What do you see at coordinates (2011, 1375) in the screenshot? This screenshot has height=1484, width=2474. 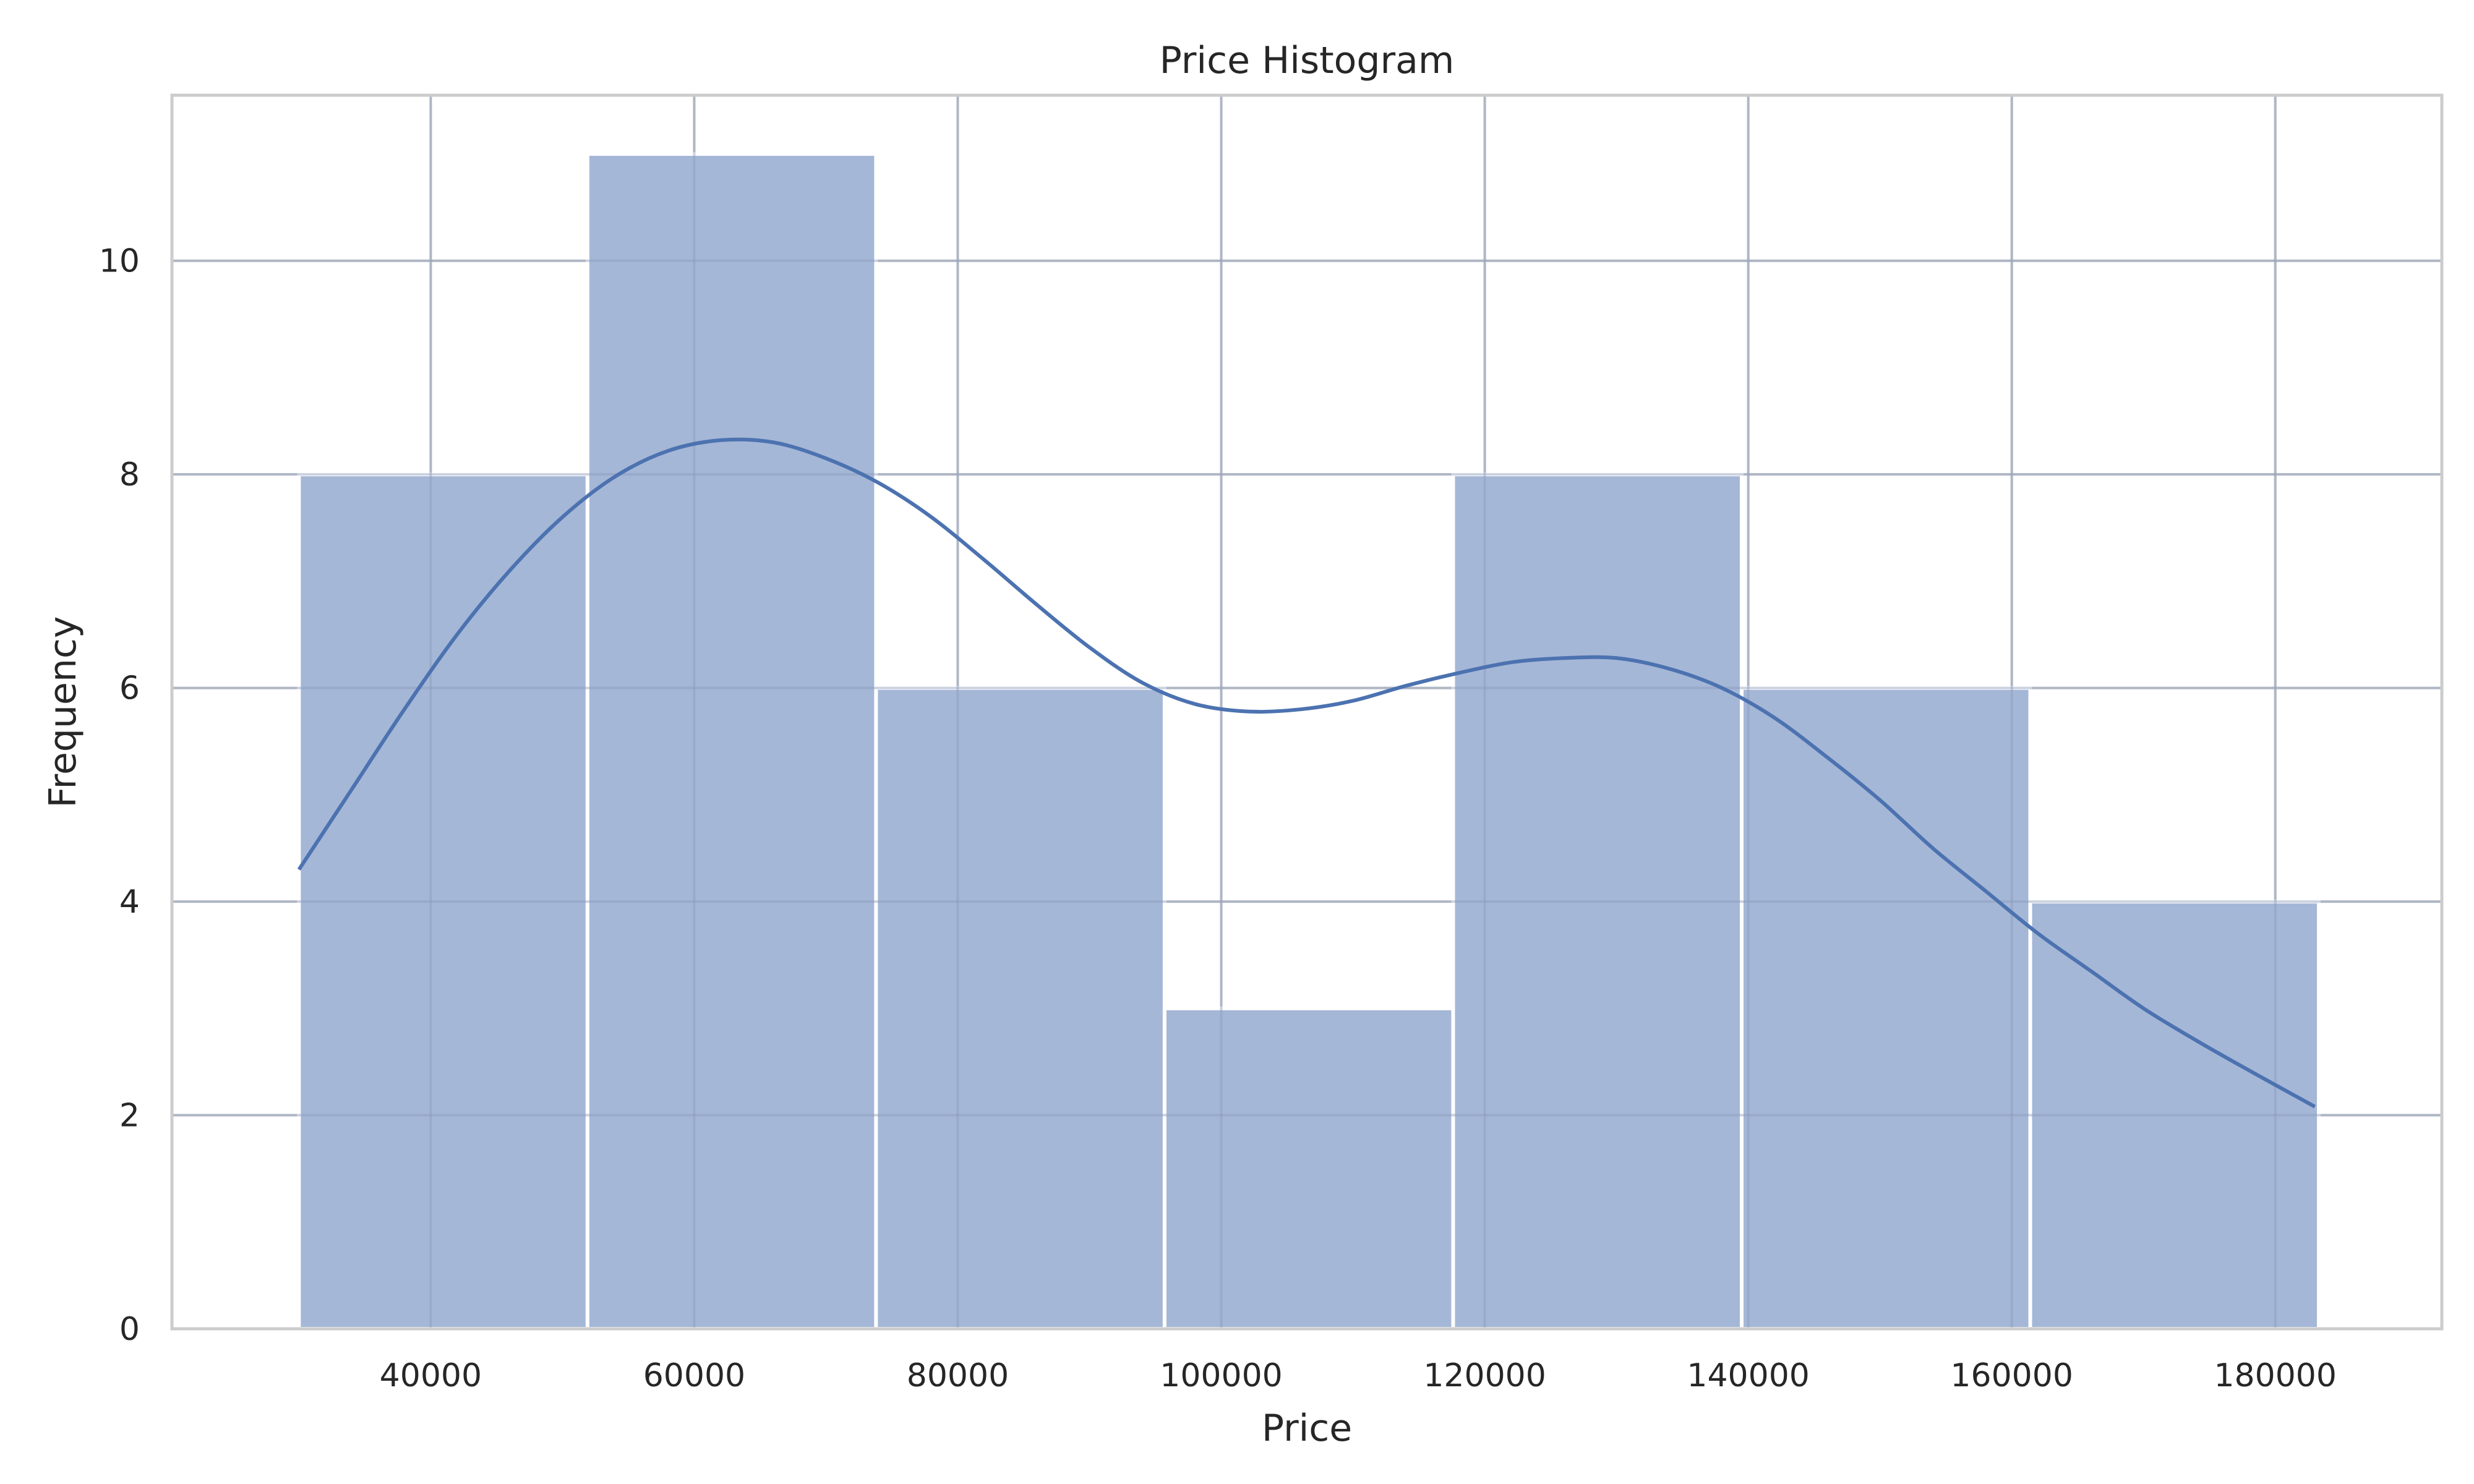 I see `x-tick-label: 160000` at bounding box center [2011, 1375].